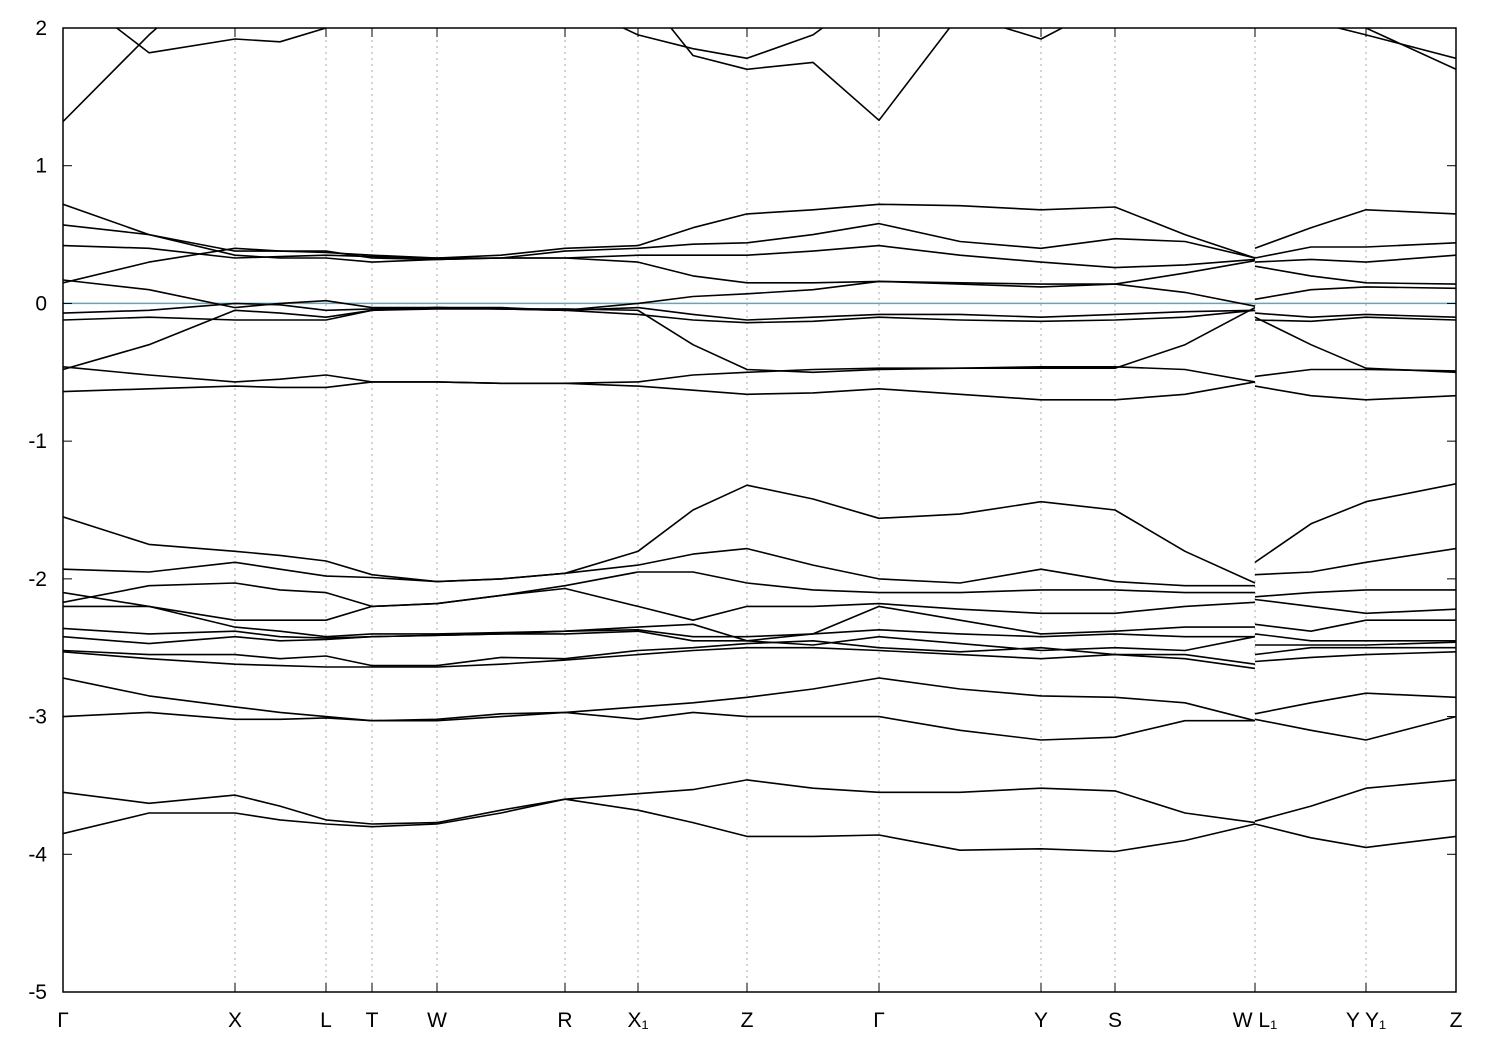 The height and width of the screenshot is (1055, 1500). I want to click on x-tick-label: W, so click(437, 1020).